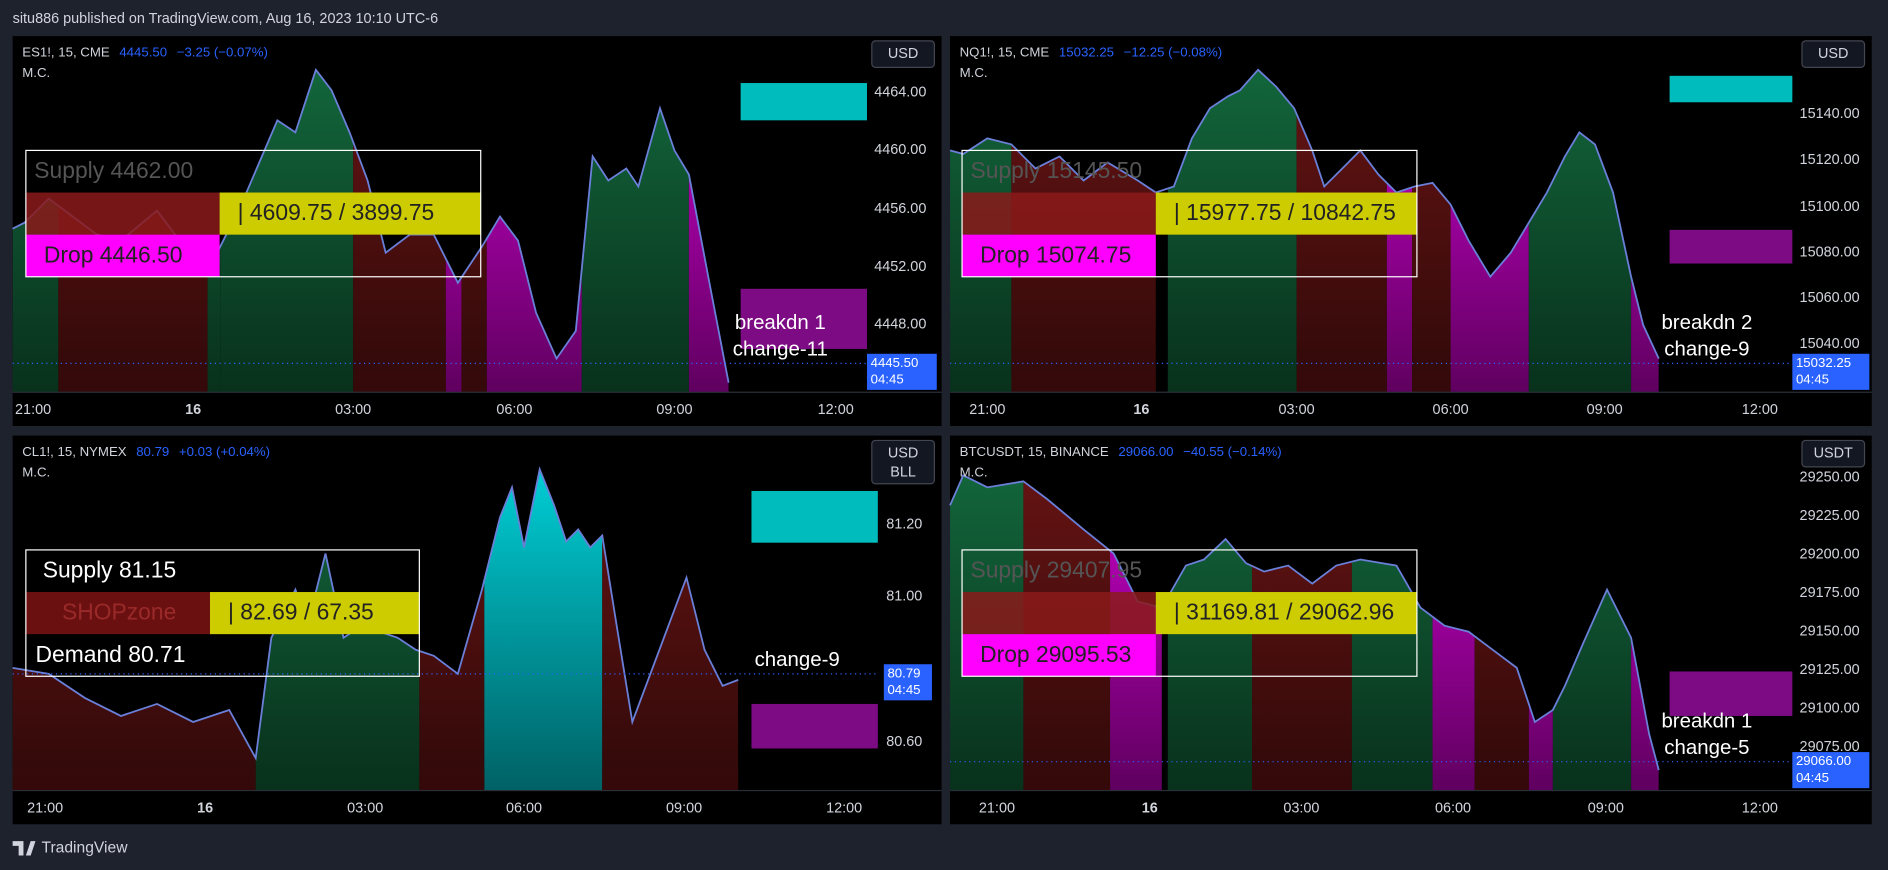 The width and height of the screenshot is (1888, 870). I want to click on y-tick-label: 4460.00, so click(900, 150).